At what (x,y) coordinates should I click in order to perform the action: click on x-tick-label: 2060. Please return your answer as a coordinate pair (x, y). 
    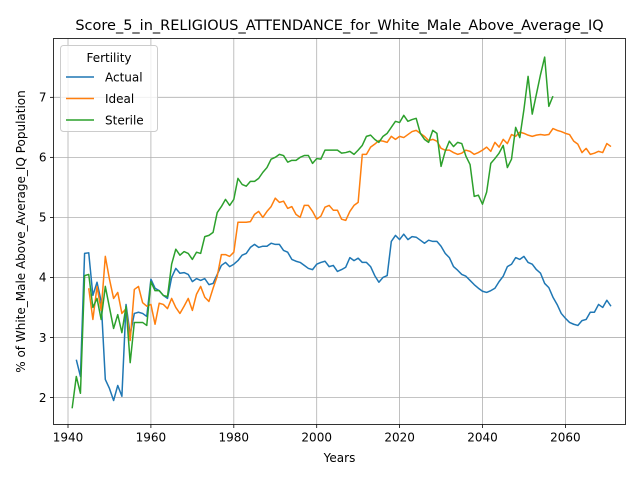
    Looking at the image, I should click on (565, 438).